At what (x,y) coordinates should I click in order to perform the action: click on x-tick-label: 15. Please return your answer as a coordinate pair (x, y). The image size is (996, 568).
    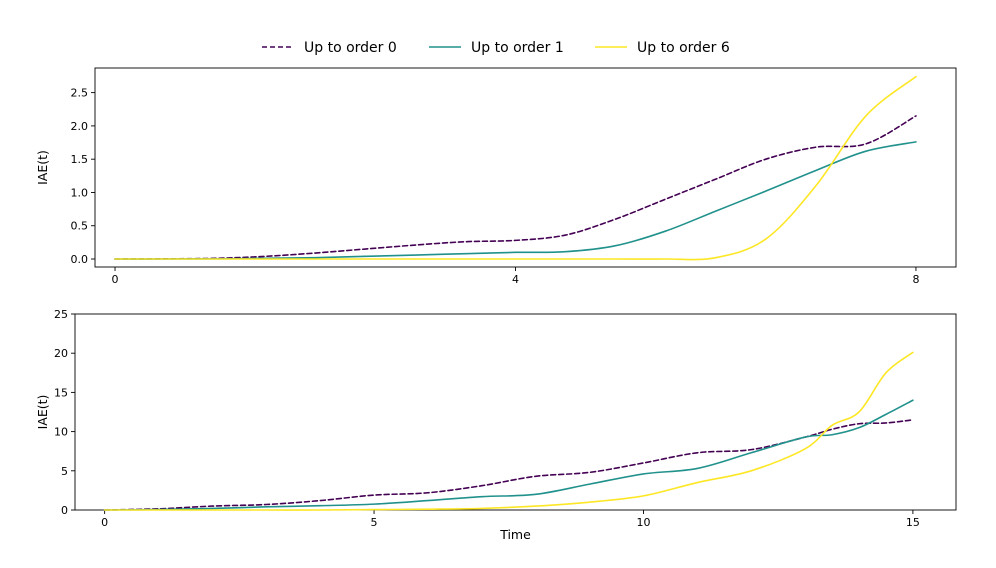
    Looking at the image, I should click on (913, 522).